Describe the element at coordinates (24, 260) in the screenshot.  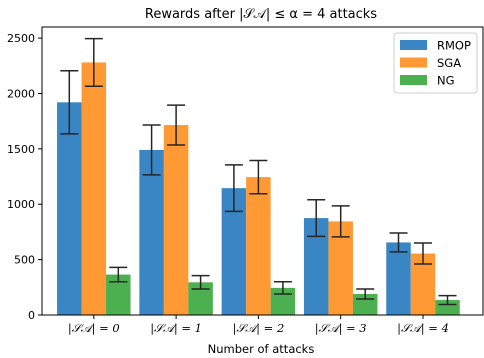
I see `y-tick-label: 500` at that location.